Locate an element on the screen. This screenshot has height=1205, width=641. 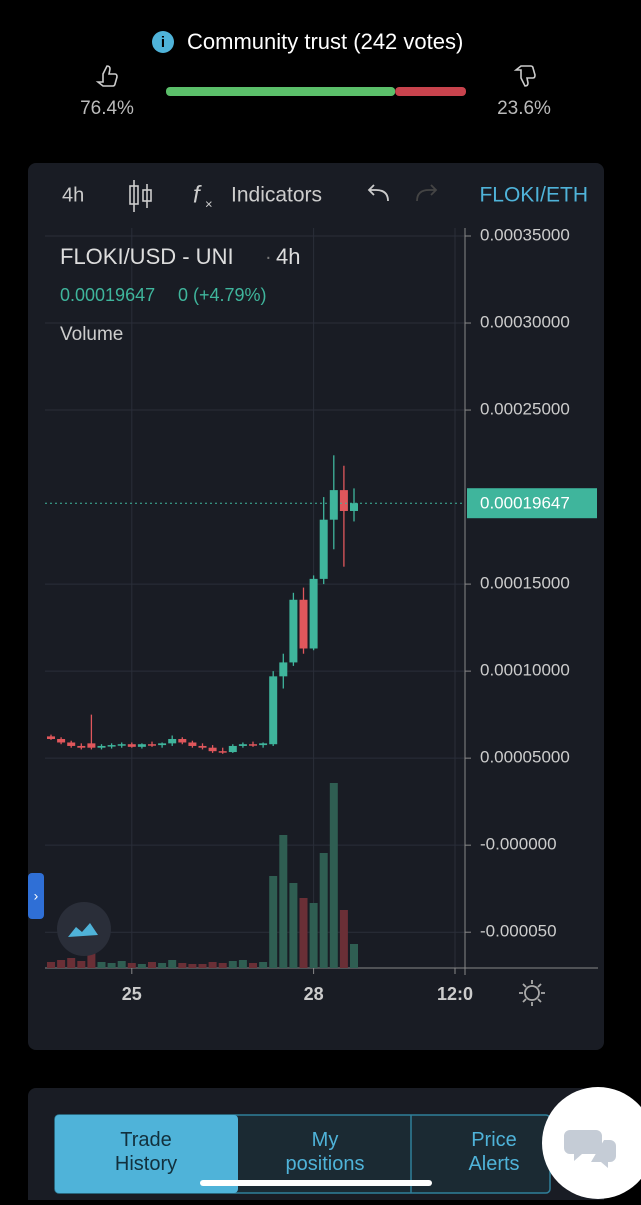
thumbs-up-icon is located at coordinates (106, 76).